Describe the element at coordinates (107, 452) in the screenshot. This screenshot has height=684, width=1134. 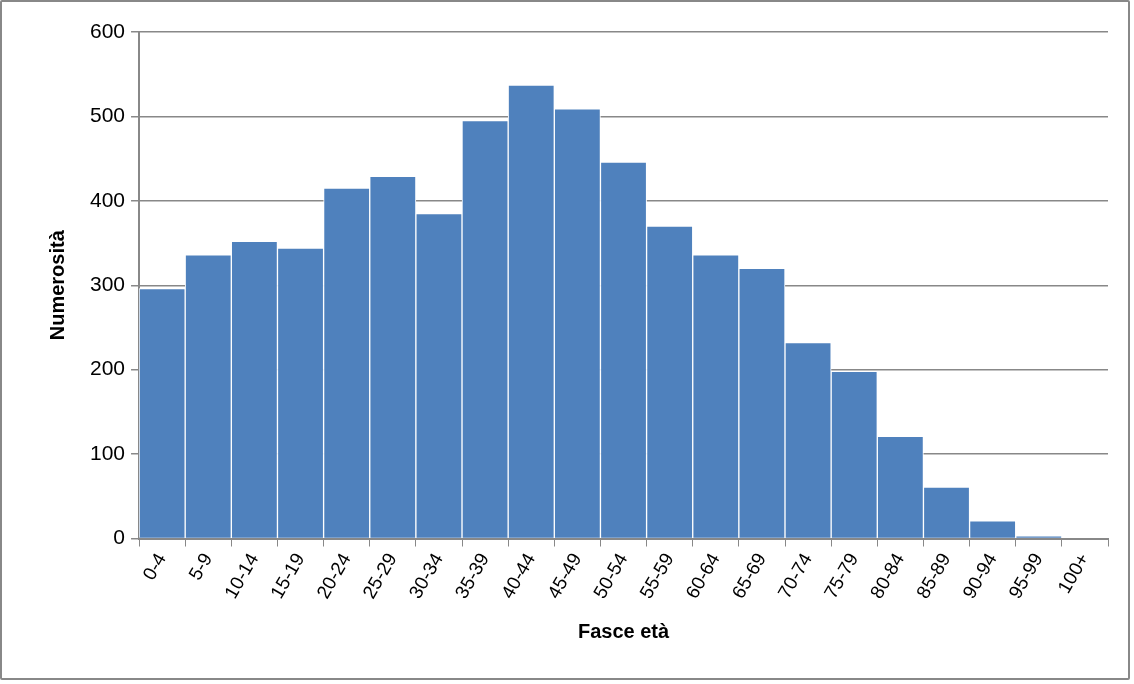
I see `y-tick-label: 100` at that location.